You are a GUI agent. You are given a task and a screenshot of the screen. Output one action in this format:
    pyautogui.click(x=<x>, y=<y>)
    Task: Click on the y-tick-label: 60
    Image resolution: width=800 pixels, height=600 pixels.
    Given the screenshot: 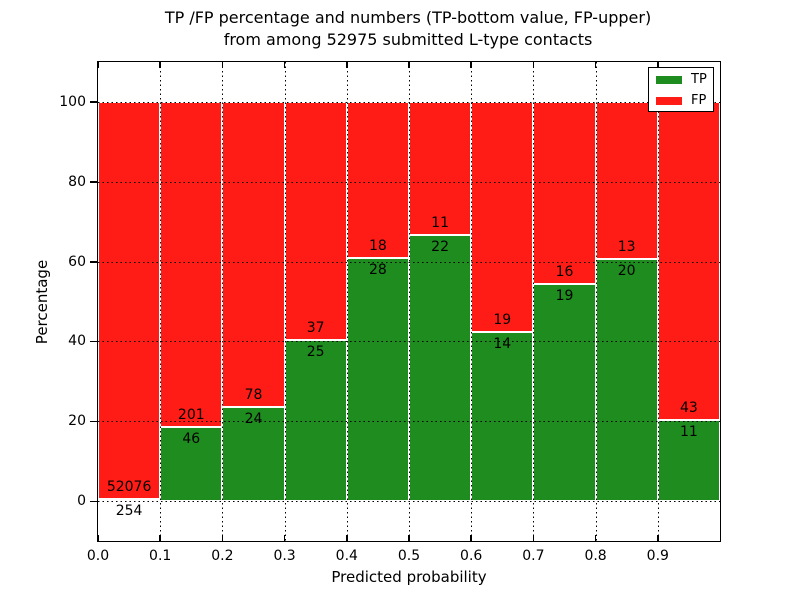 What is the action you would take?
    pyautogui.click(x=77, y=261)
    